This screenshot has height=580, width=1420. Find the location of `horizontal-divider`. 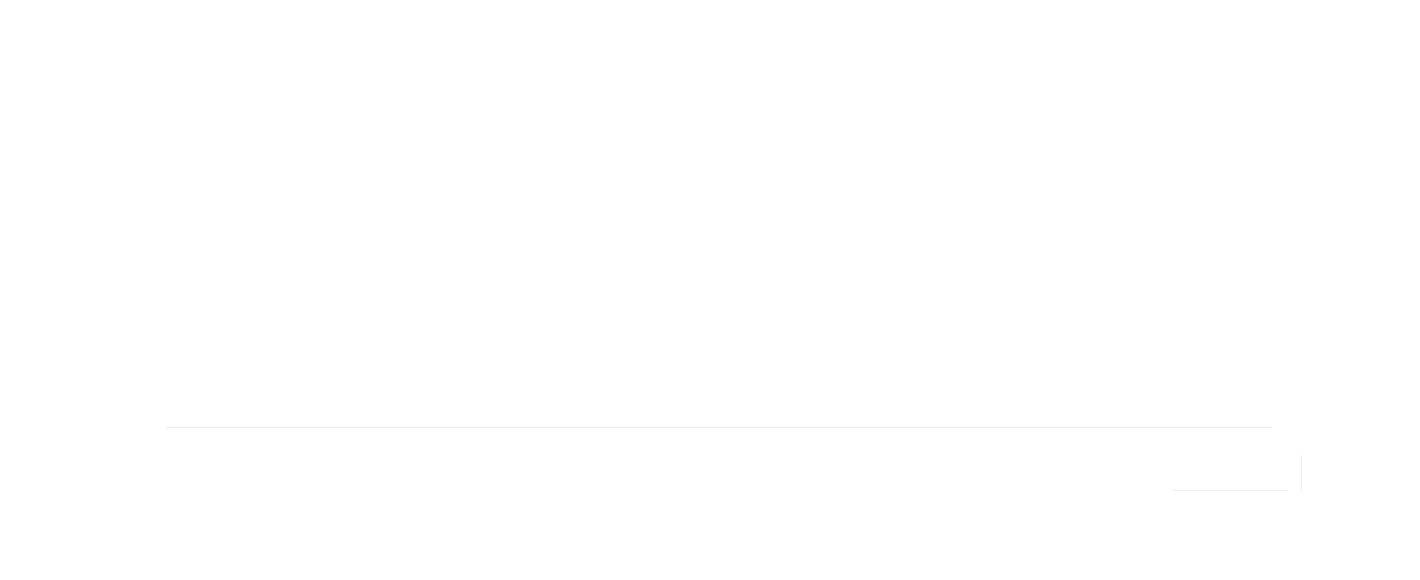

horizontal-divider is located at coordinates (719, 427).